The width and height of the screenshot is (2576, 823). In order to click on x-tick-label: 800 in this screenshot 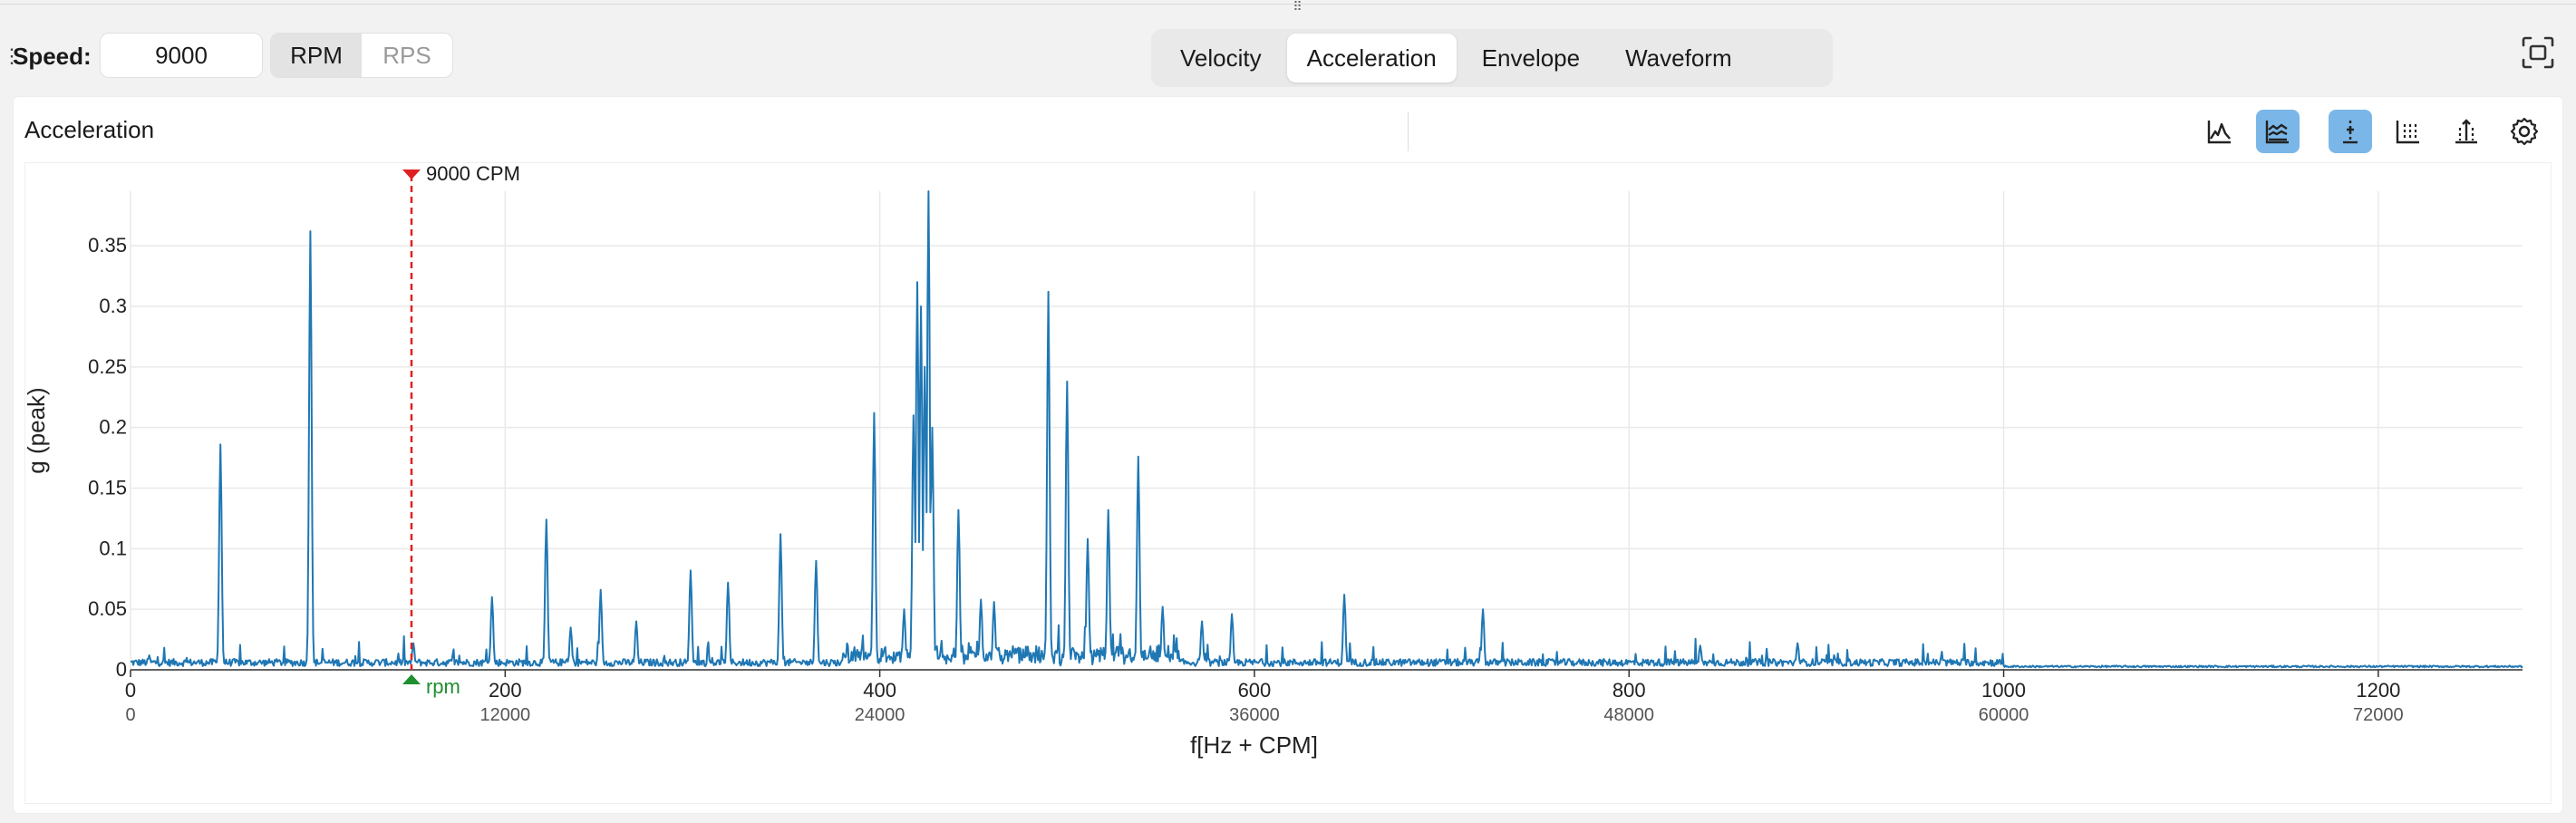, I will do `click(1629, 690)`.